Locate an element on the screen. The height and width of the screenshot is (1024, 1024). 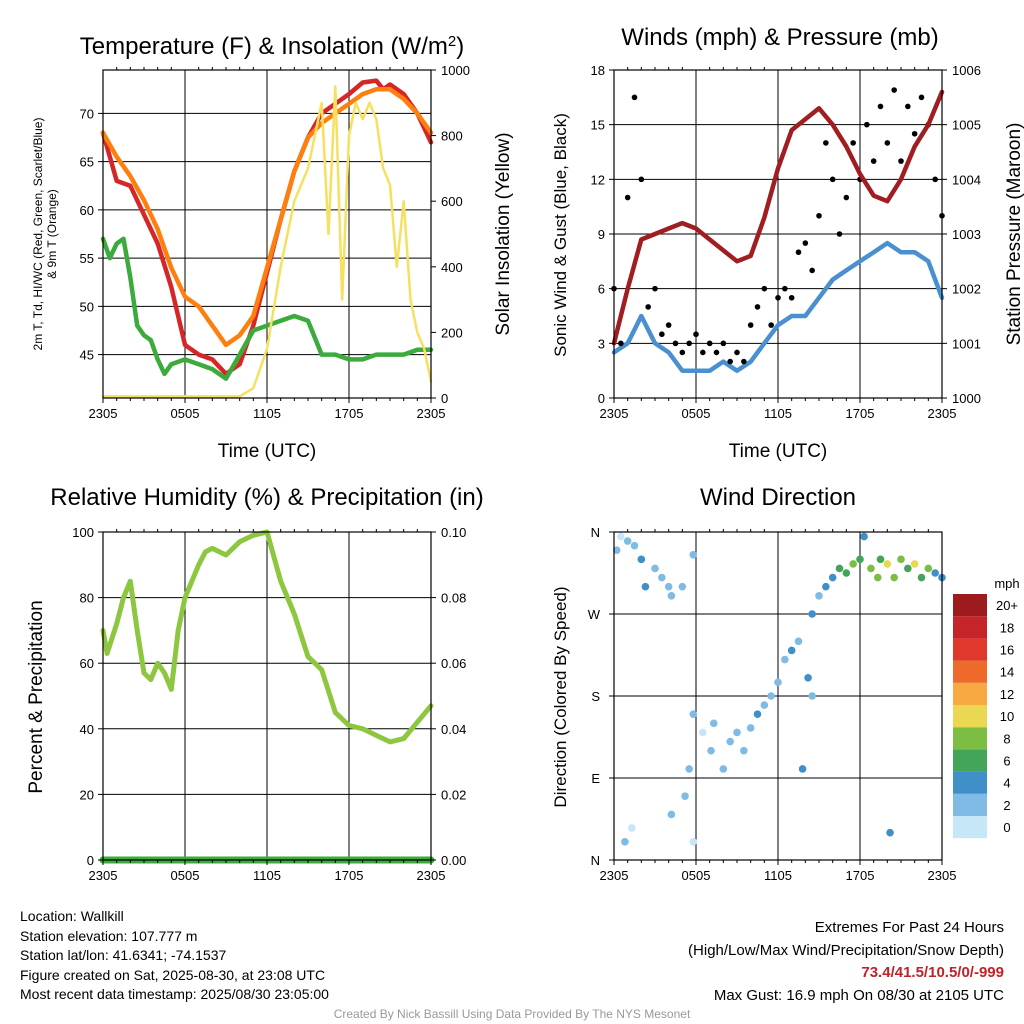
y-right-tick-label: 800 is located at coordinates (452, 136).